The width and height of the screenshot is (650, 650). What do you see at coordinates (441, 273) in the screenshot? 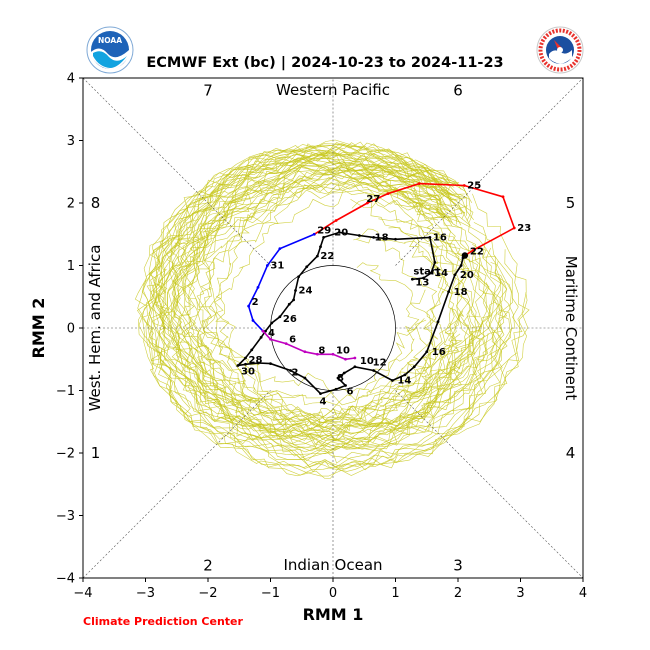
I see `day-label: 14` at bounding box center [441, 273].